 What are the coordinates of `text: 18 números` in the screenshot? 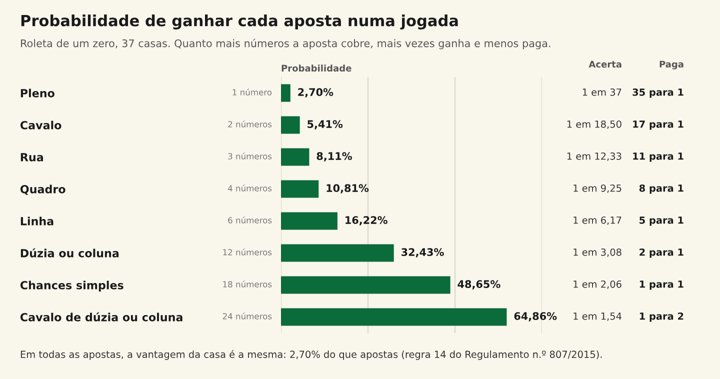 It's located at (247, 284).